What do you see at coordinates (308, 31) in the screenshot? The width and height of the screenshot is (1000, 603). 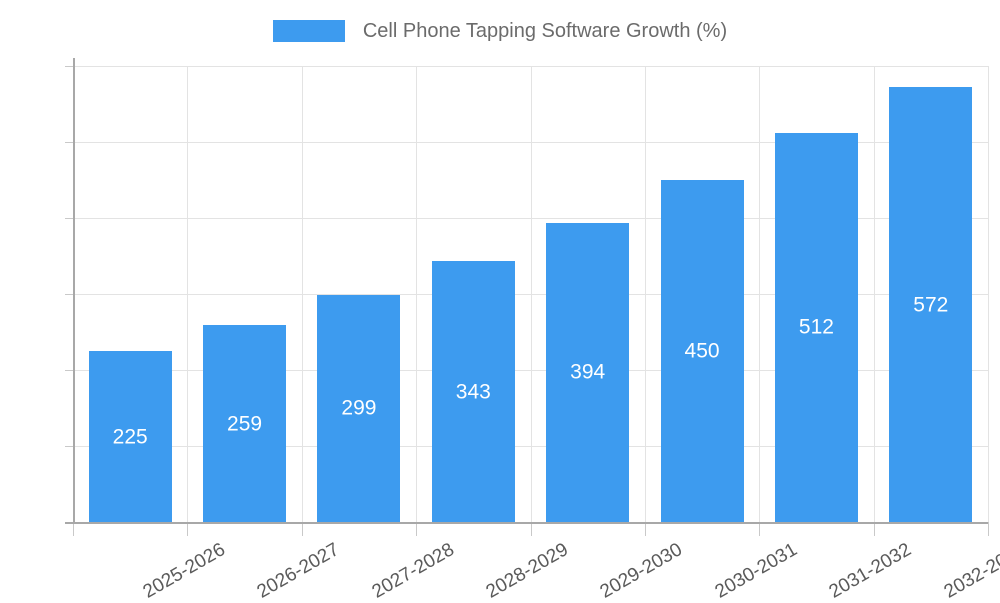 I see `legend-color-swatch` at bounding box center [308, 31].